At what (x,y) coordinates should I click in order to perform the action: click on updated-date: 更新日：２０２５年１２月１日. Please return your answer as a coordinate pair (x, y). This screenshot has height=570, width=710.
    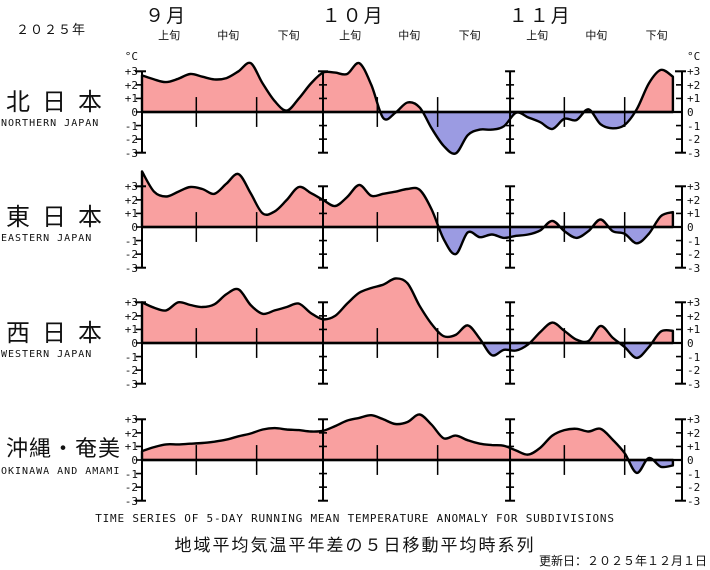
    Looking at the image, I should click on (622, 561).